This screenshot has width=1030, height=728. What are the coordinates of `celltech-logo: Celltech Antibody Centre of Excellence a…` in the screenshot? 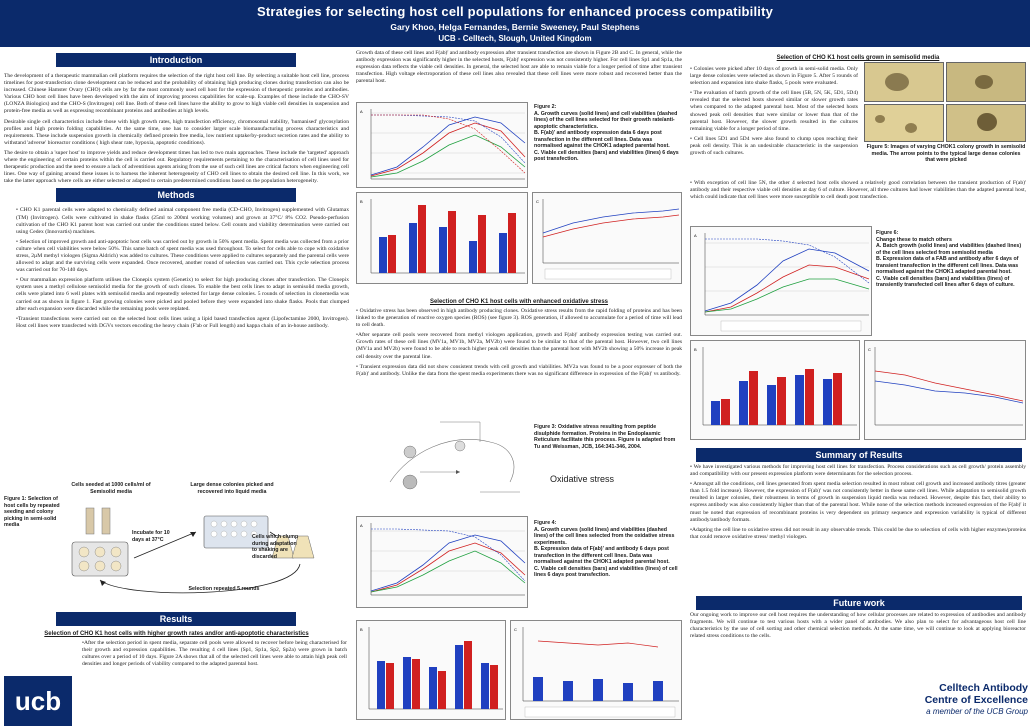 It's located at (963, 704).